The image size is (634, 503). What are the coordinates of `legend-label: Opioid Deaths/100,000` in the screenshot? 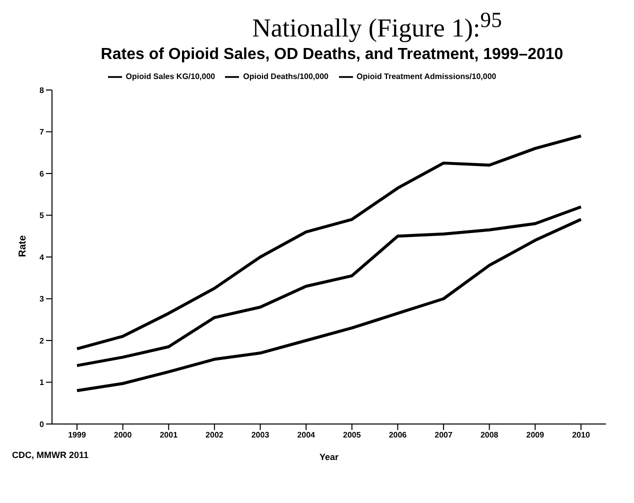 It's located at (285, 76).